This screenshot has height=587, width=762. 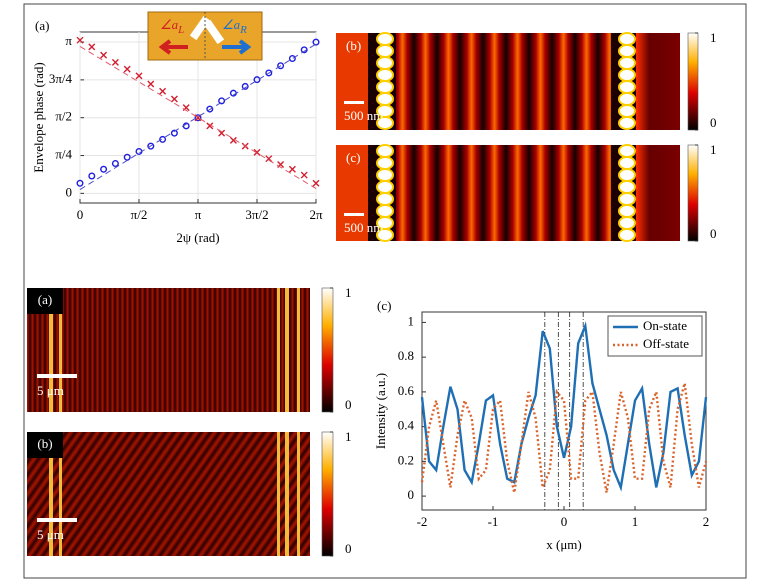 What do you see at coordinates (316, 214) in the screenshot?
I see `x-tick-label: 2π` at bounding box center [316, 214].